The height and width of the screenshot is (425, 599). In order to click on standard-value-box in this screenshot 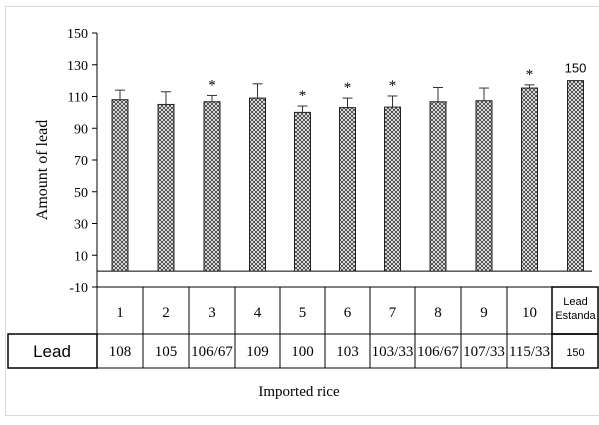, I will do `click(575, 351)`.